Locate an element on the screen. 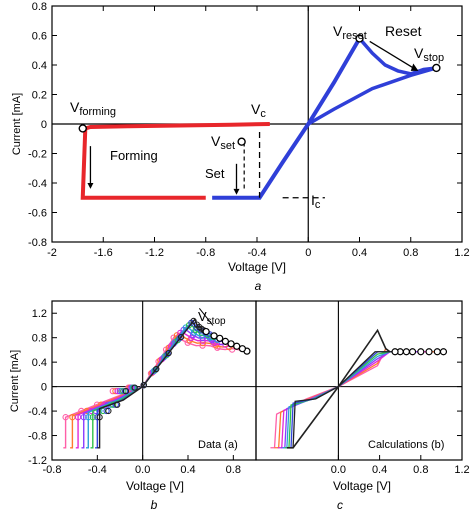 Image resolution: width=474 pixels, height=515 pixels. panel-a-xlabel: Voltage [V] is located at coordinates (257, 267).